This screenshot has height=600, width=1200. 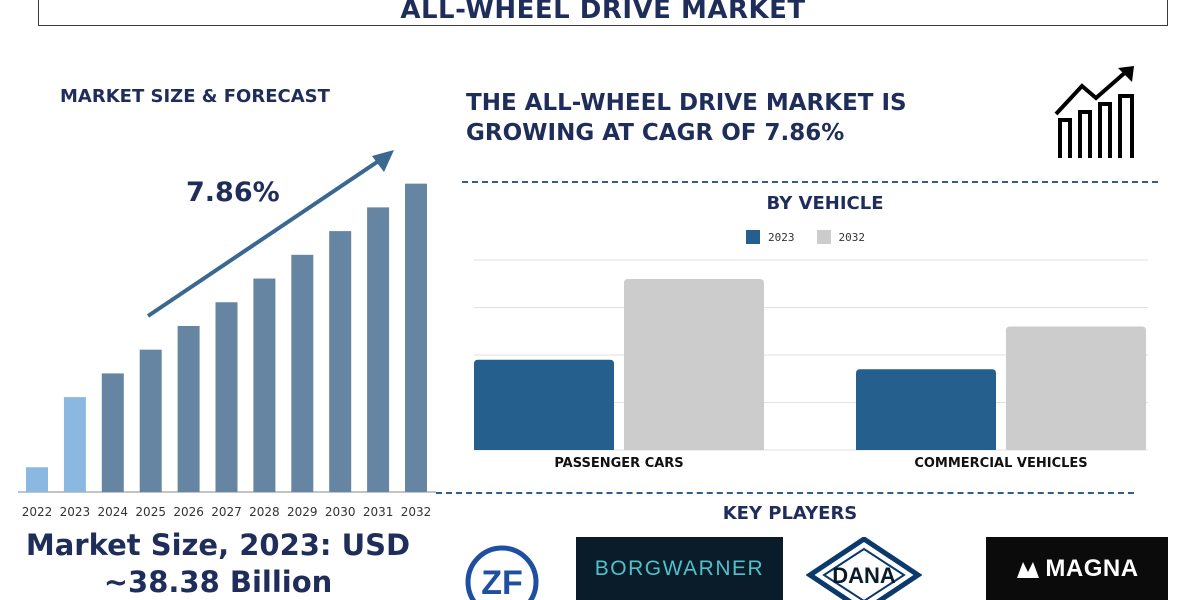 I want to click on trend-arrow-head, so click(x=383, y=161).